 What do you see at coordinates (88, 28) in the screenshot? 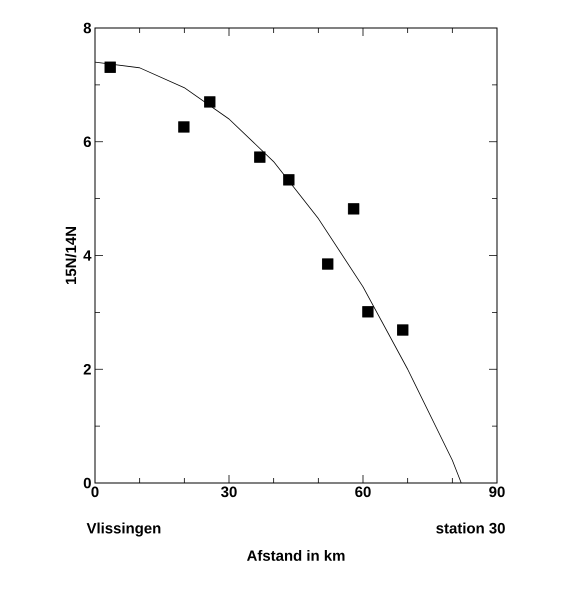
I see `y-tick-label: 8` at bounding box center [88, 28].